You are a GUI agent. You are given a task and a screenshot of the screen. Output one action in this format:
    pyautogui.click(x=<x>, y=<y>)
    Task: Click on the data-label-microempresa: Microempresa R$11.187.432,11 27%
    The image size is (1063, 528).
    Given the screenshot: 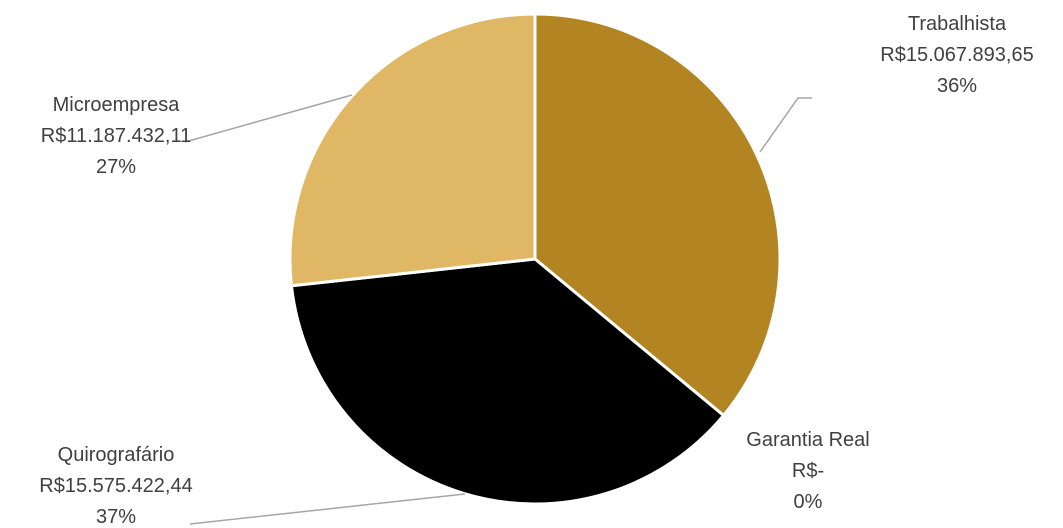 What is the action you would take?
    pyautogui.click(x=116, y=136)
    